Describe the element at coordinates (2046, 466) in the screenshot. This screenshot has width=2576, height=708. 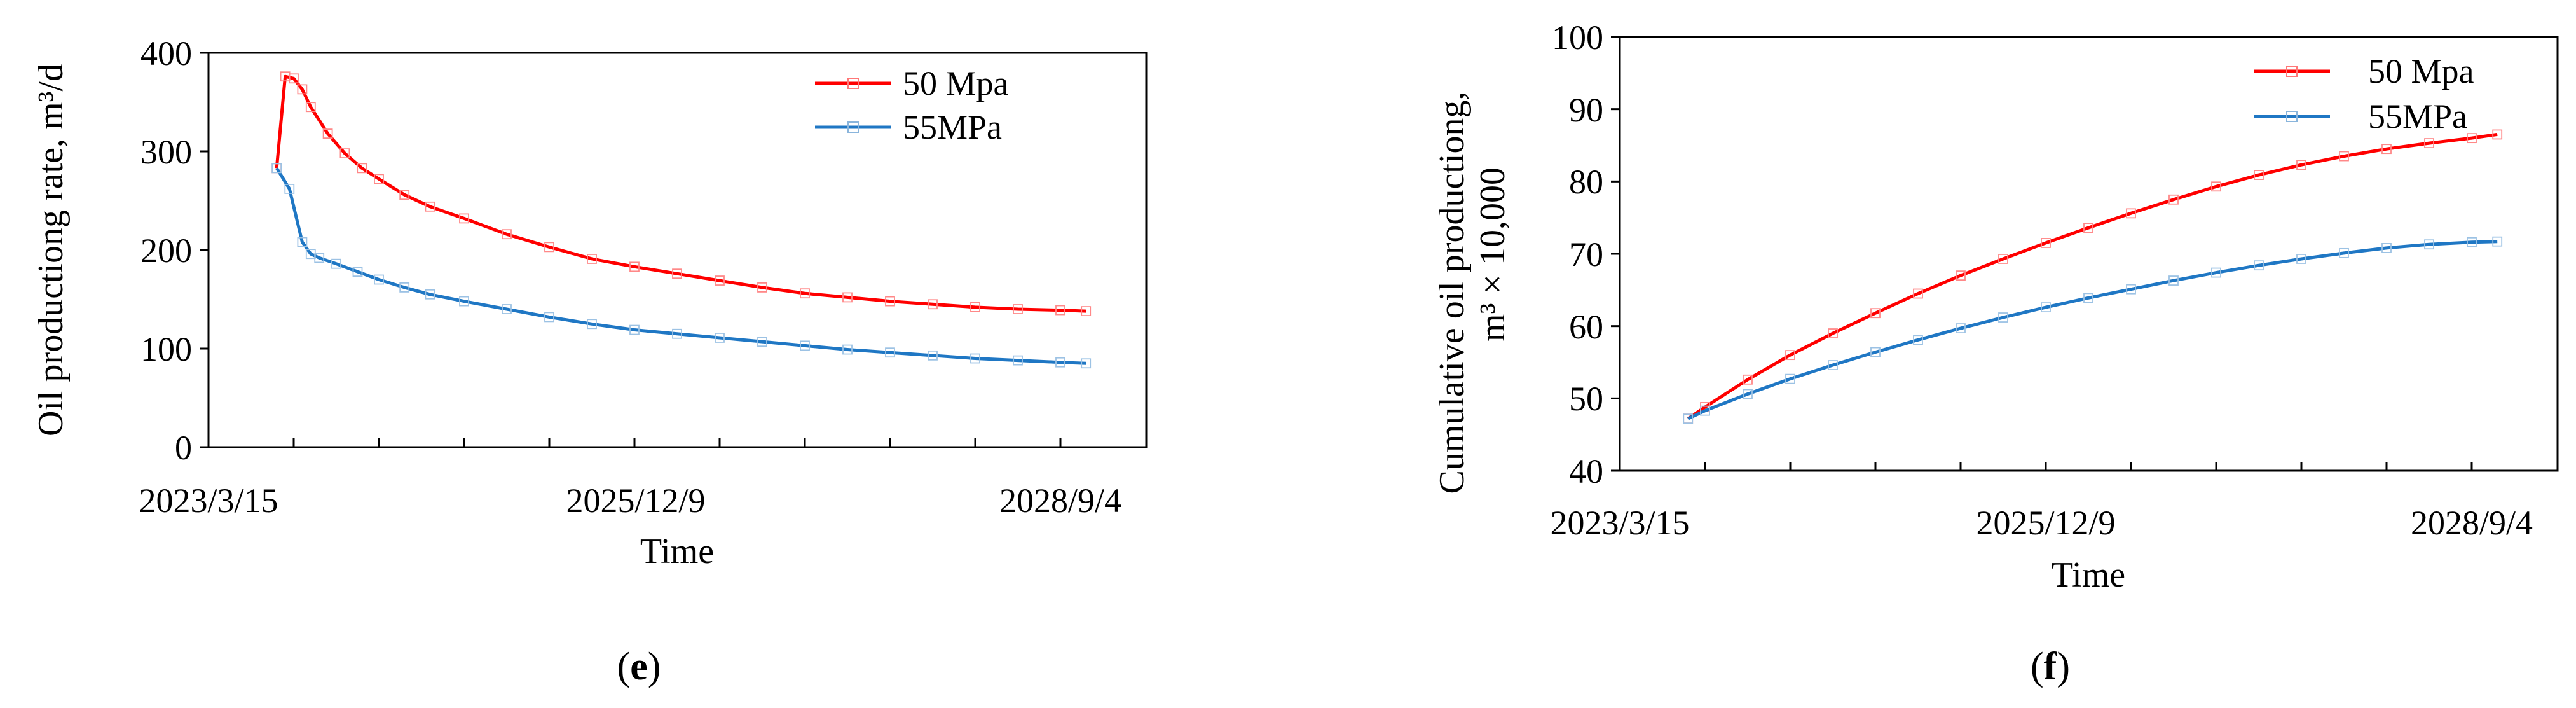
I see `x-axis-ticks-f` at that location.